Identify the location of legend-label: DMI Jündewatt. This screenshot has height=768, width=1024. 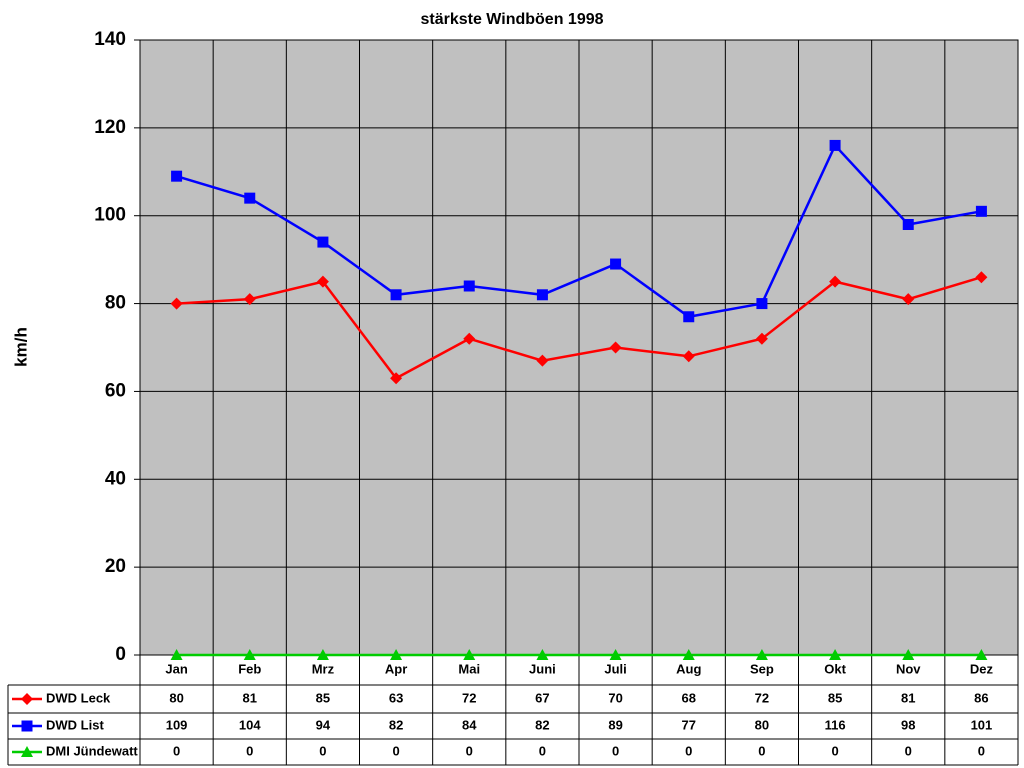
(92, 750).